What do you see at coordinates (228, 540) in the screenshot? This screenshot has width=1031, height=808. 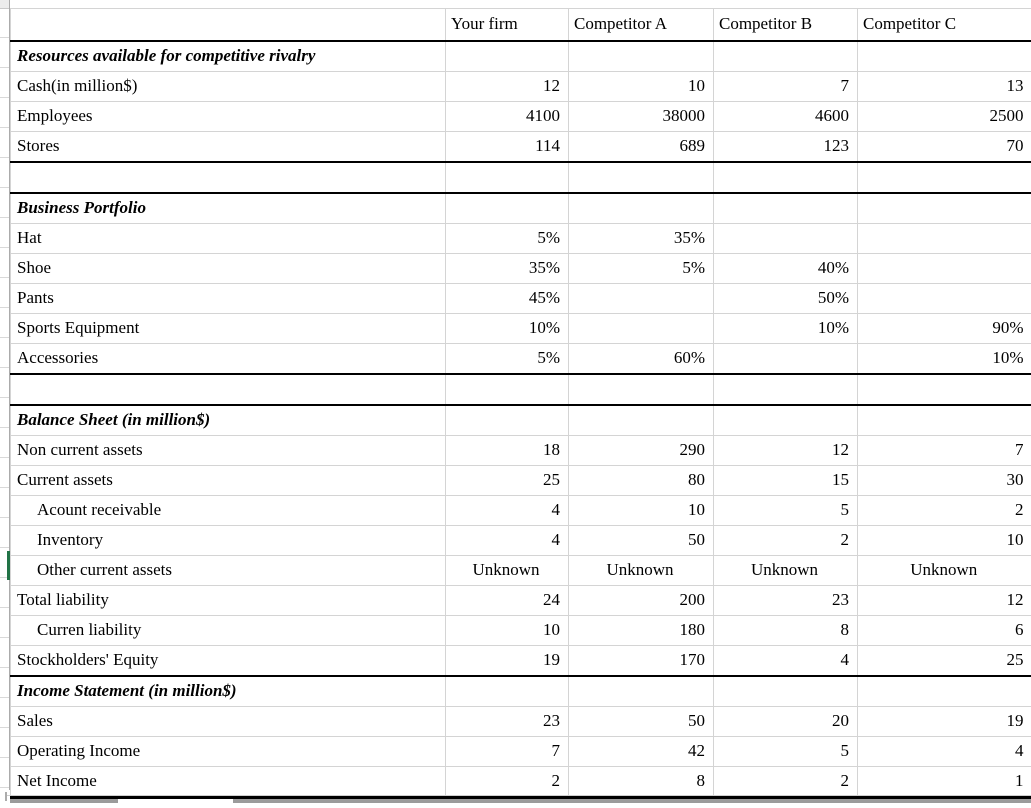 I see `row-label-cell: Inventory` at bounding box center [228, 540].